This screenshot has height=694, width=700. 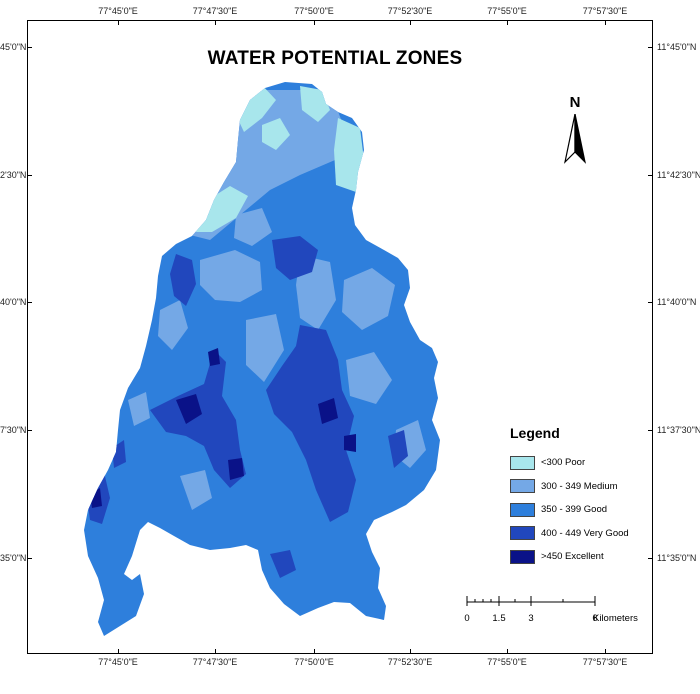 What do you see at coordinates (677, 302) in the screenshot?
I see `graticule-right-label: 11°40'0"N` at bounding box center [677, 302].